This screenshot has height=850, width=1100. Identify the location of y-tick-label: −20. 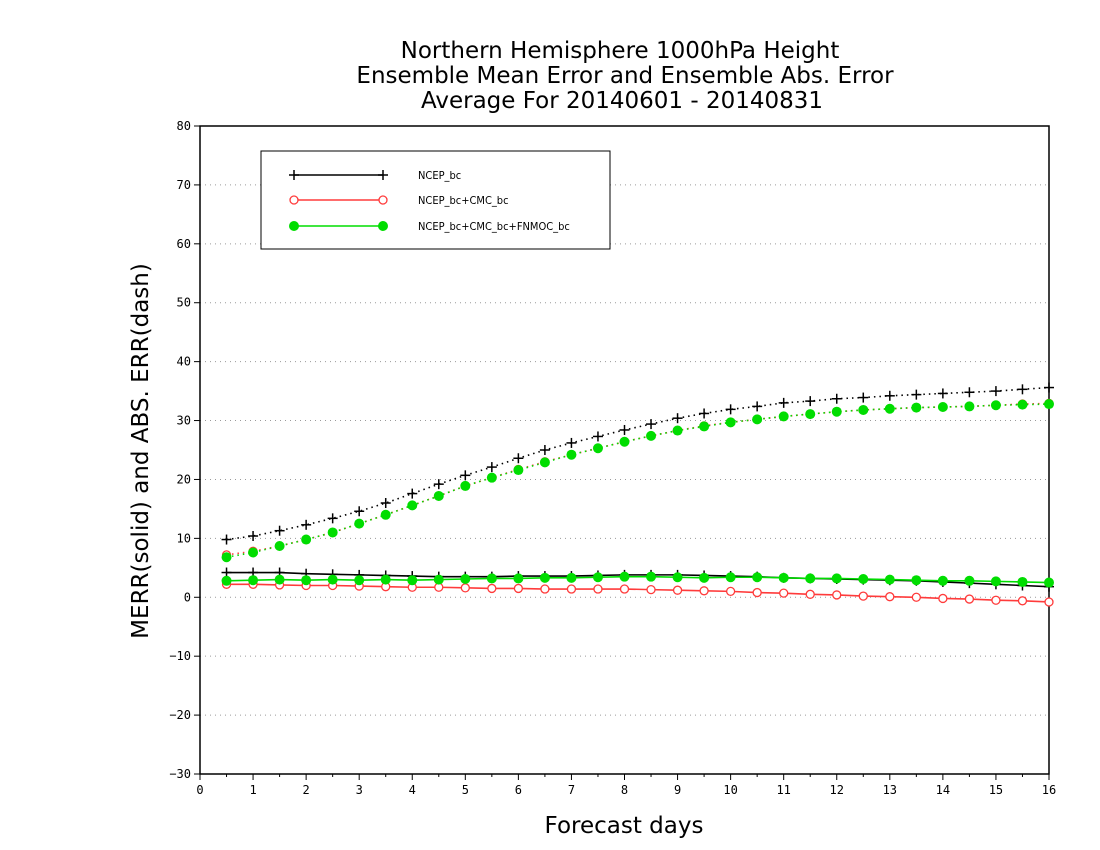
(180, 715).